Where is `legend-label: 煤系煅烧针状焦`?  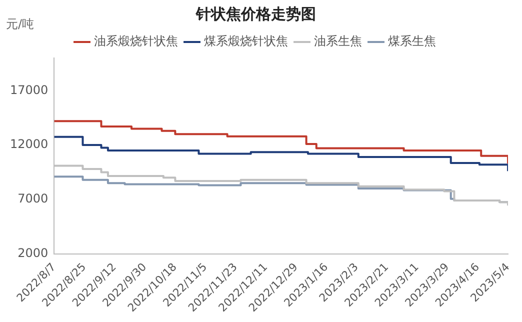 legend-label: 煤系煅烧针状焦 is located at coordinates (246, 41).